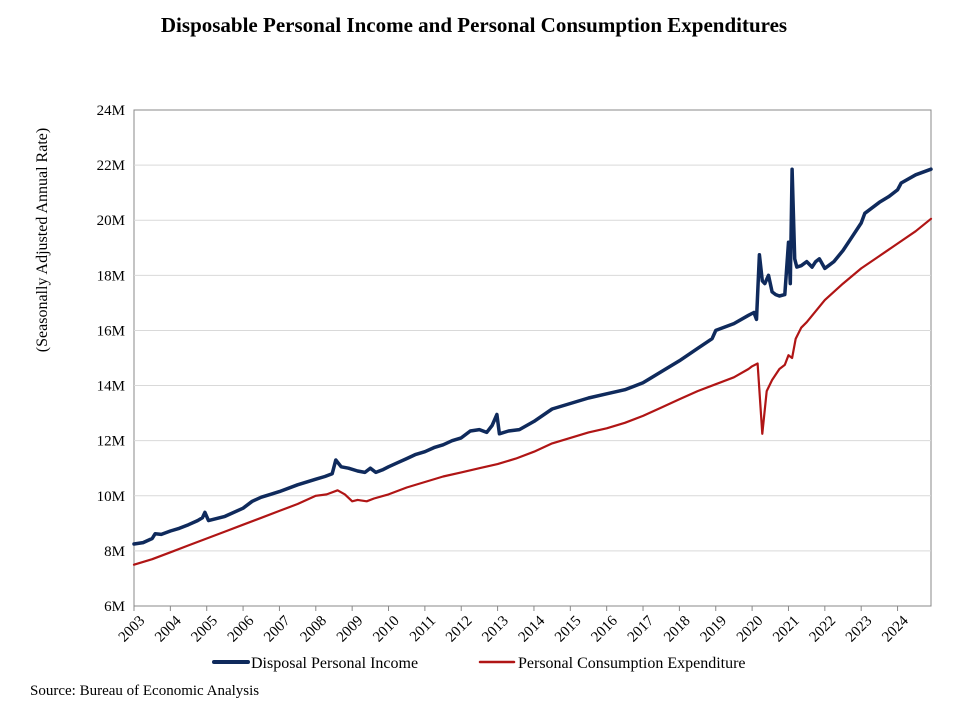 This screenshot has width=960, height=720. I want to click on x-tick-label: 2007, so click(277, 629).